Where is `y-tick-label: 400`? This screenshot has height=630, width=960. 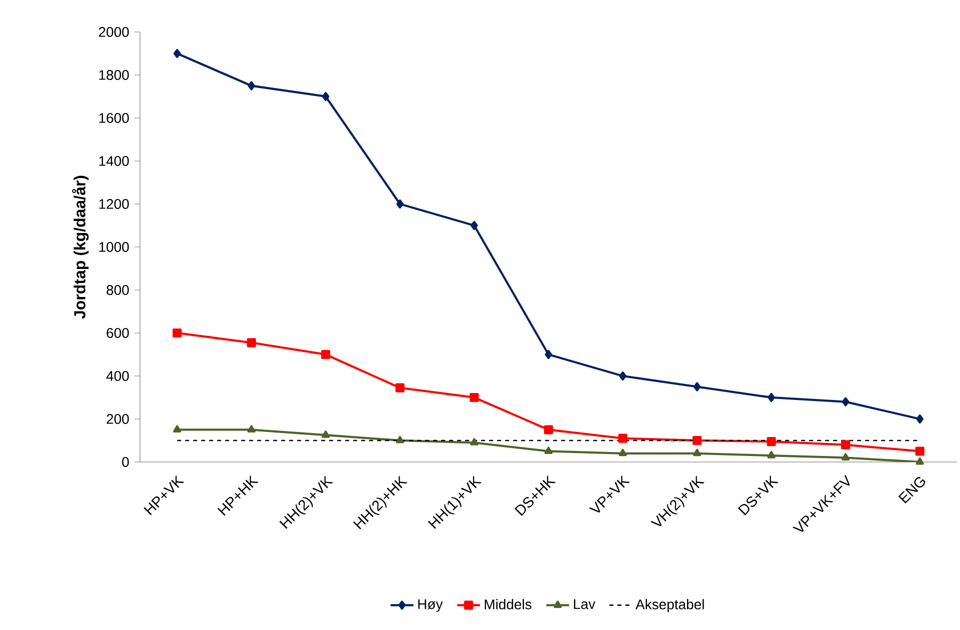 y-tick-label: 400 is located at coordinates (117, 376).